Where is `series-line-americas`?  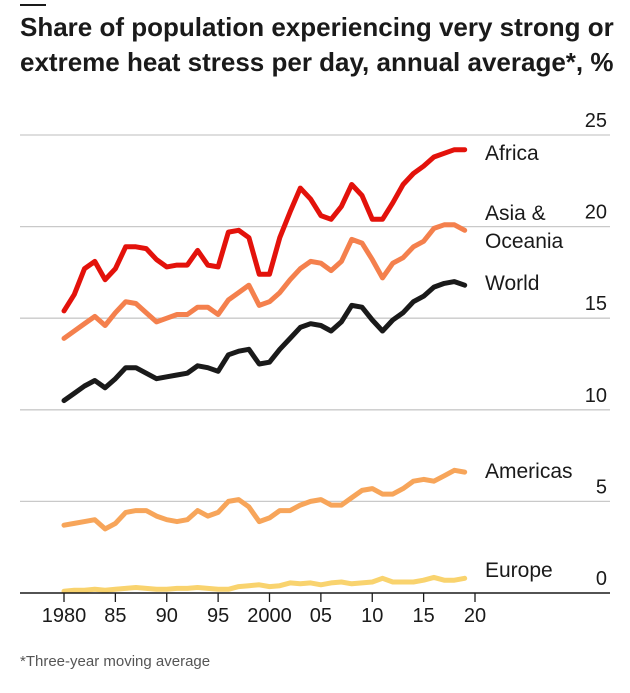
series-line-americas is located at coordinates (264, 499).